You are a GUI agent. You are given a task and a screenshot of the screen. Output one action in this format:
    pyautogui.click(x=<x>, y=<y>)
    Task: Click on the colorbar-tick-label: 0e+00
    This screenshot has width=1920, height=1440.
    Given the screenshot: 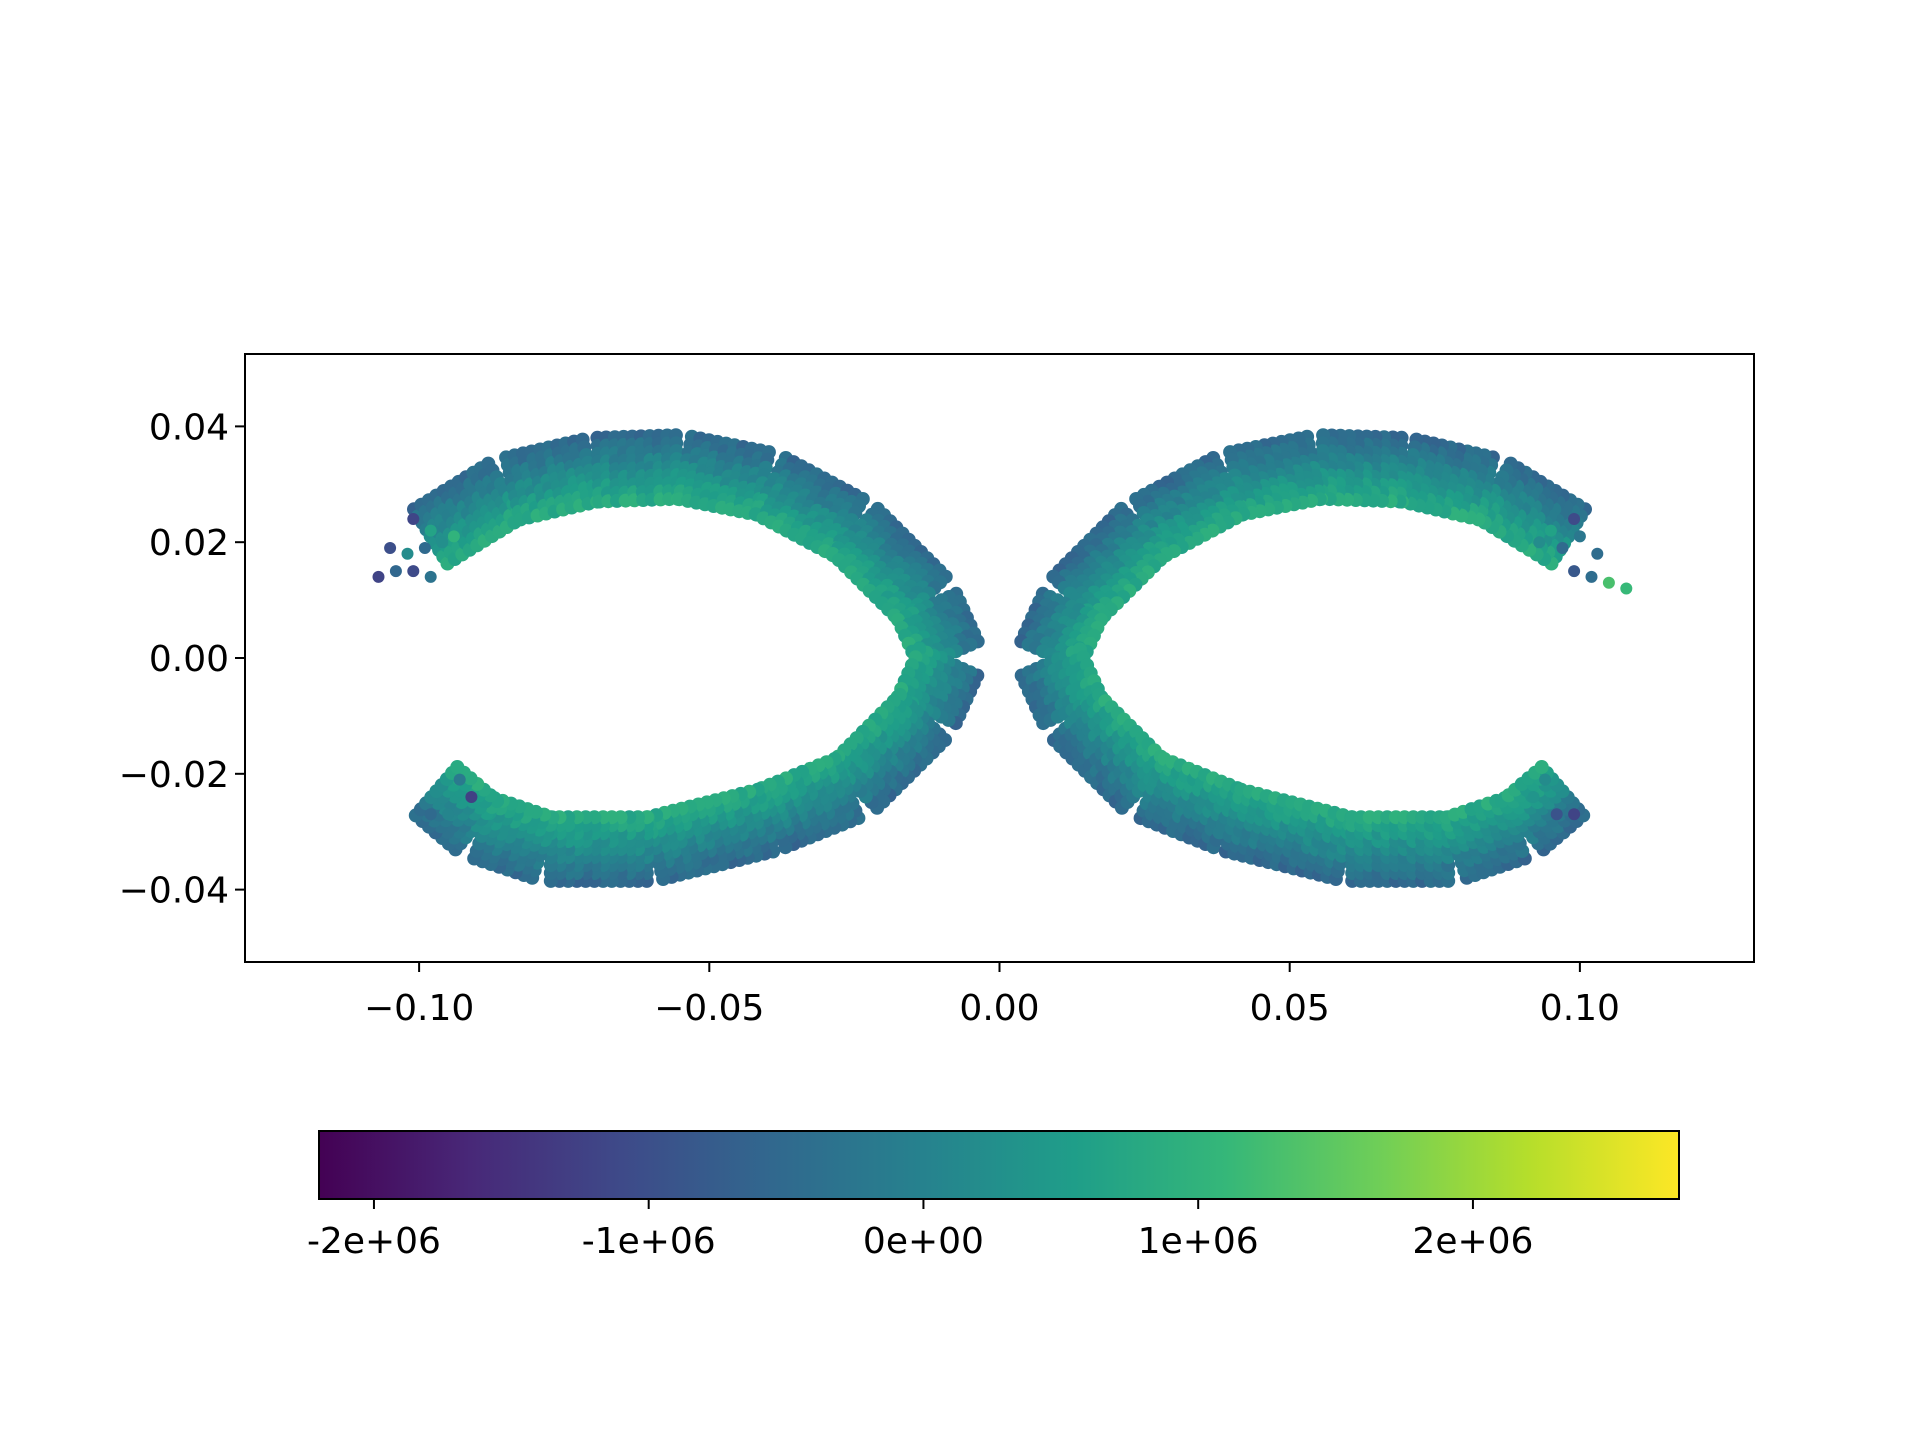 What is the action you would take?
    pyautogui.click(x=923, y=1241)
    